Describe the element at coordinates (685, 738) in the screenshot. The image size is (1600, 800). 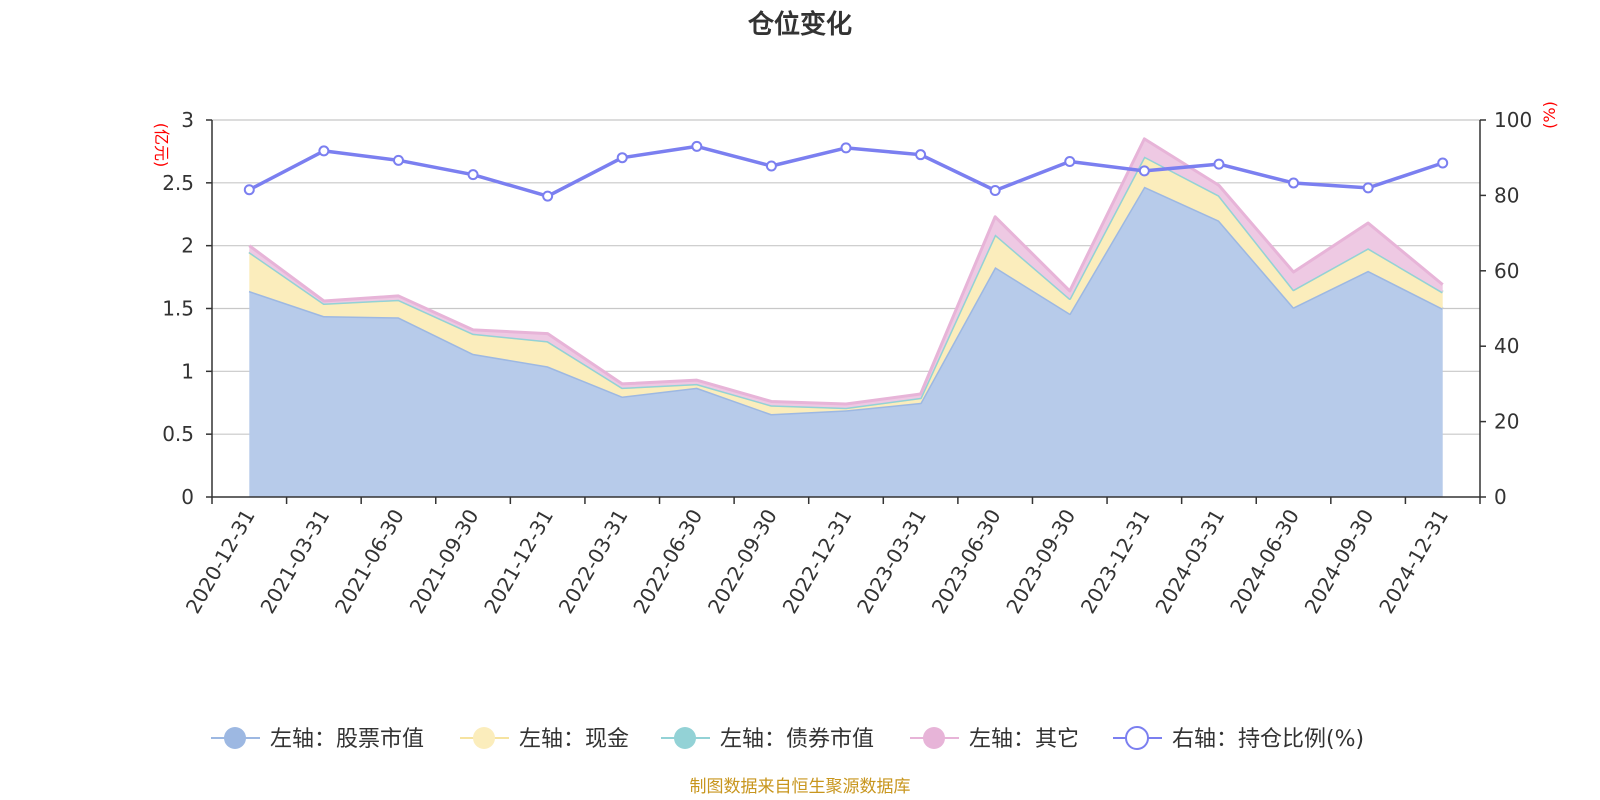
I see `legend-bond-marker` at that location.